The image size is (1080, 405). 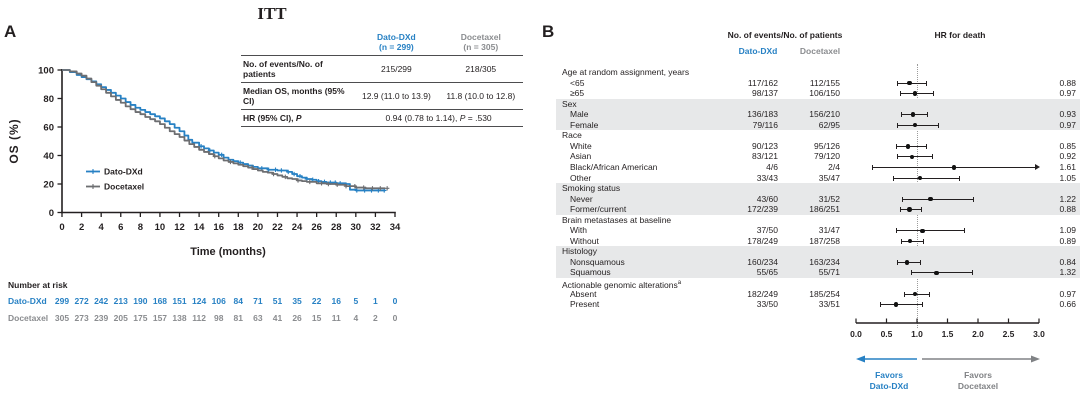 I want to click on number-at-risk-value: 26, so click(x=297, y=318).